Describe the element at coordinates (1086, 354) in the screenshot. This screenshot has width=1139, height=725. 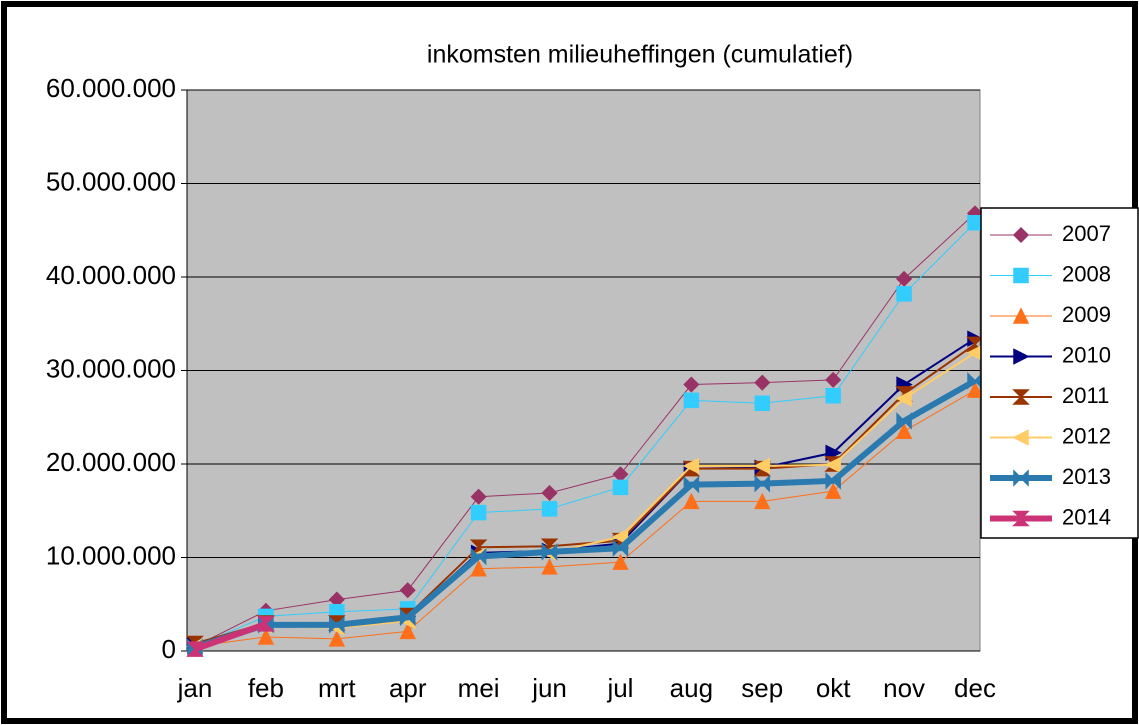
I see `legend-label: 2010` at that location.